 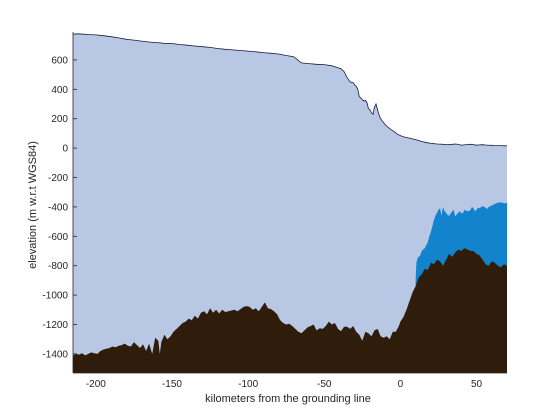 I want to click on x-tick-label: -150, so click(x=172, y=384).